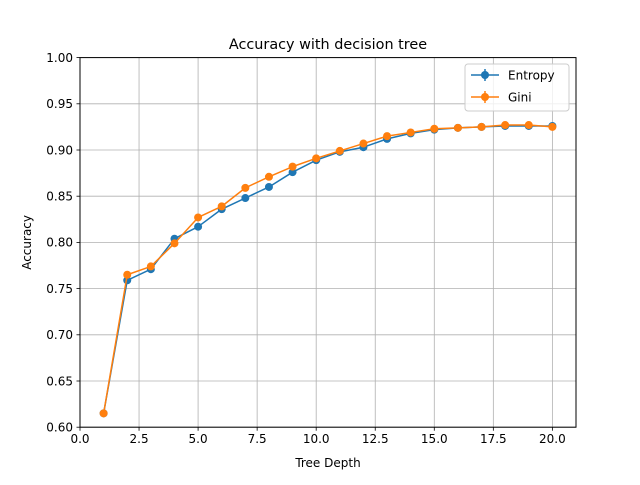 This screenshot has width=640, height=485. Describe the element at coordinates (375, 439) in the screenshot. I see `x-tick-label: 12.5` at that location.